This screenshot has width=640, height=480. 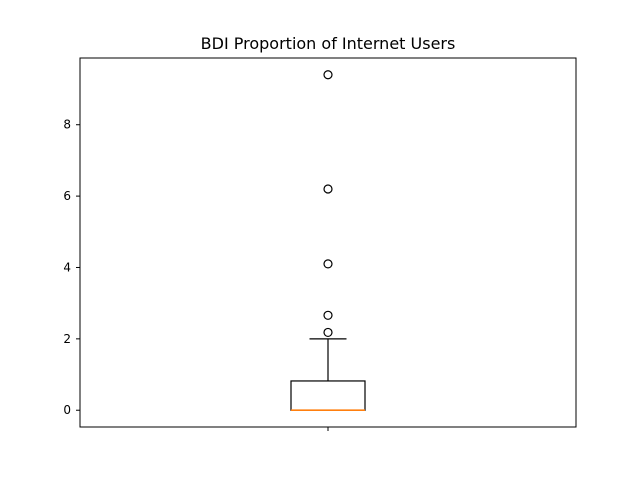 I want to click on y-tick-label: 0, so click(x=67, y=410).